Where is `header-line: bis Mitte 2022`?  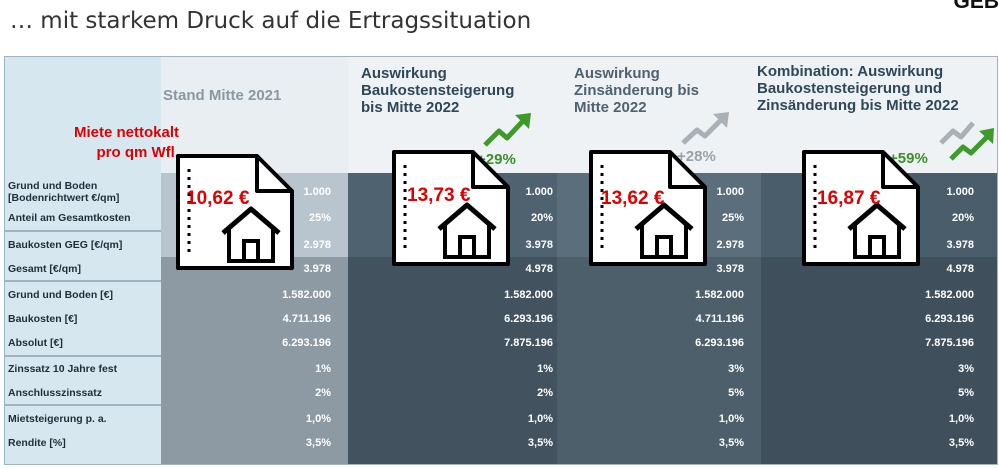 header-line: bis Mitte 2022 is located at coordinates (410, 107).